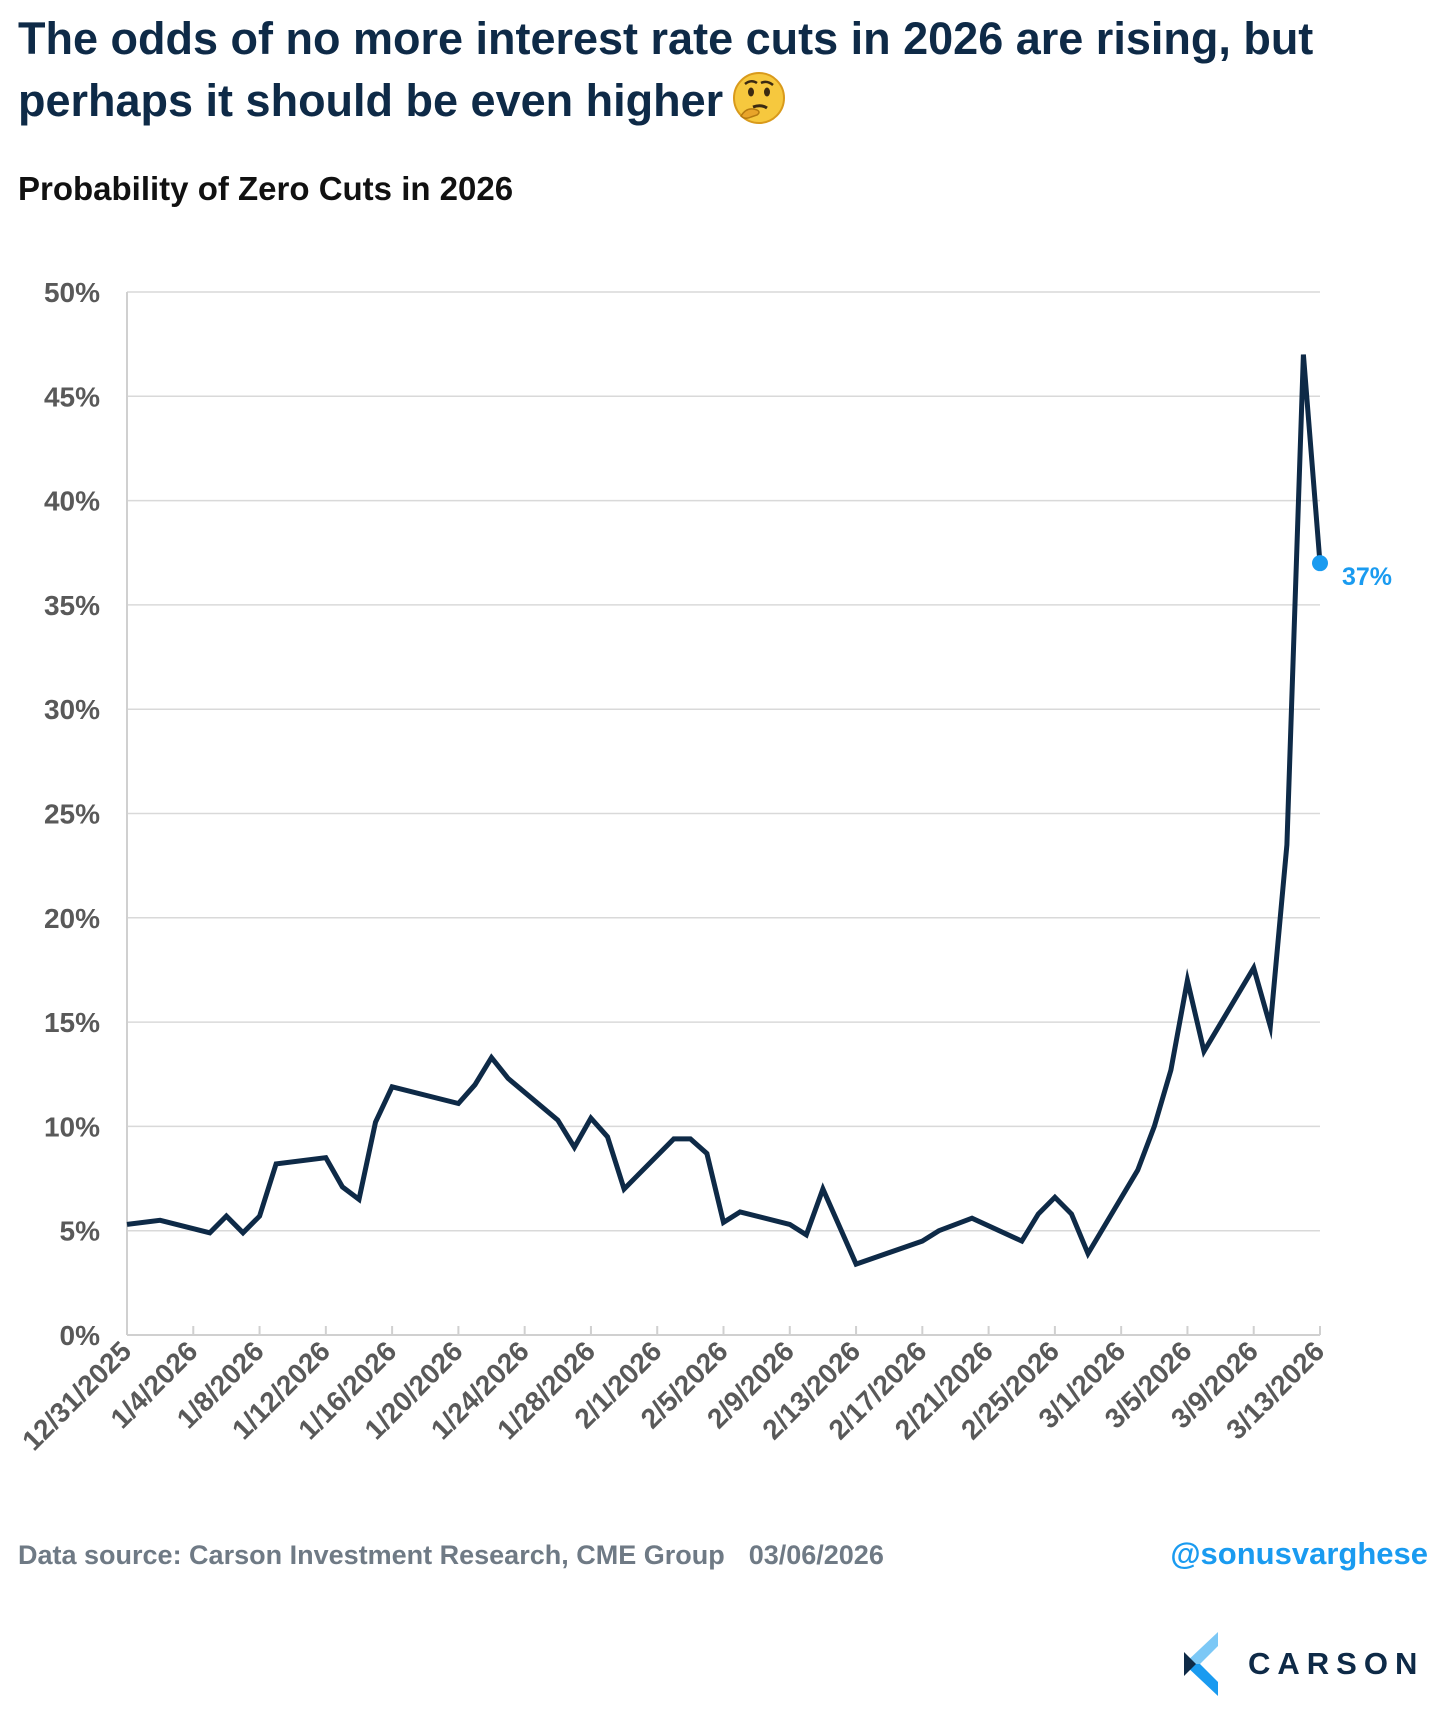 The image size is (1456, 1725). I want to click on y-tick-label: 25%, so click(72, 814).